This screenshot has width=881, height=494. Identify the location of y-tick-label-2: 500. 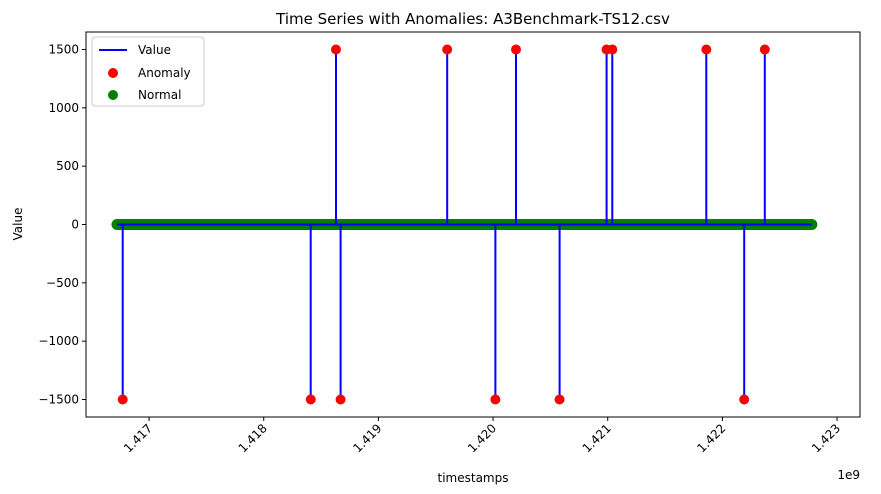
(67, 166).